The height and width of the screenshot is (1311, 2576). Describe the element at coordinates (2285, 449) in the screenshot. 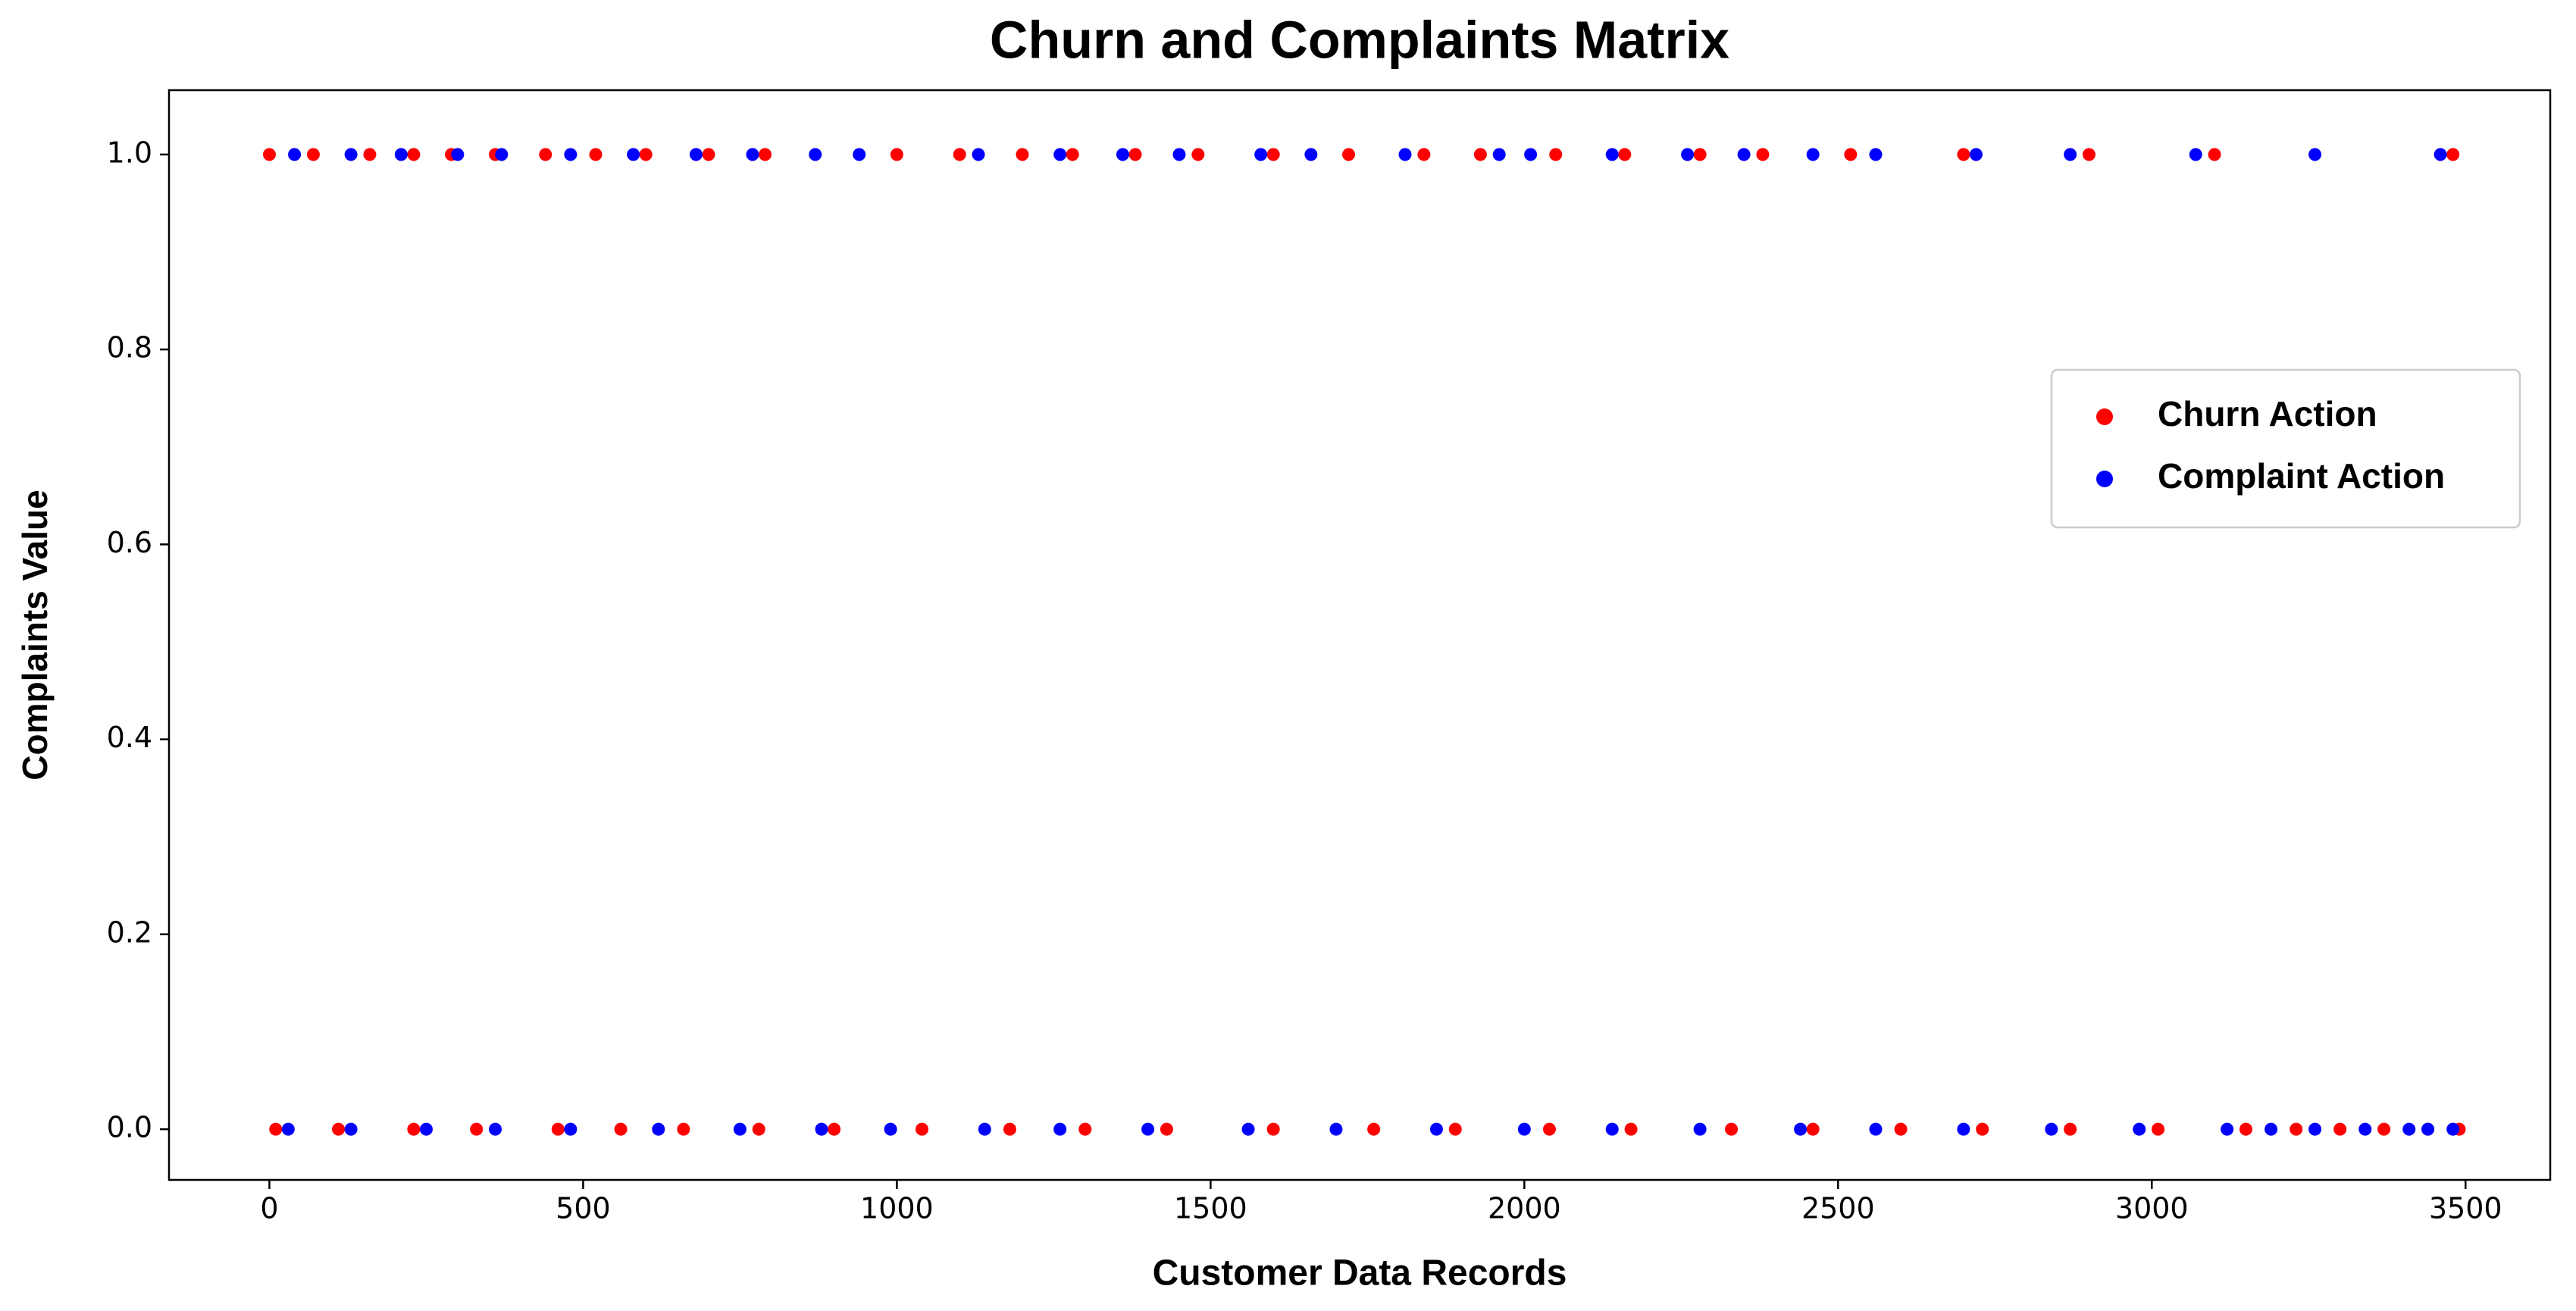

I see `legend-box` at that location.